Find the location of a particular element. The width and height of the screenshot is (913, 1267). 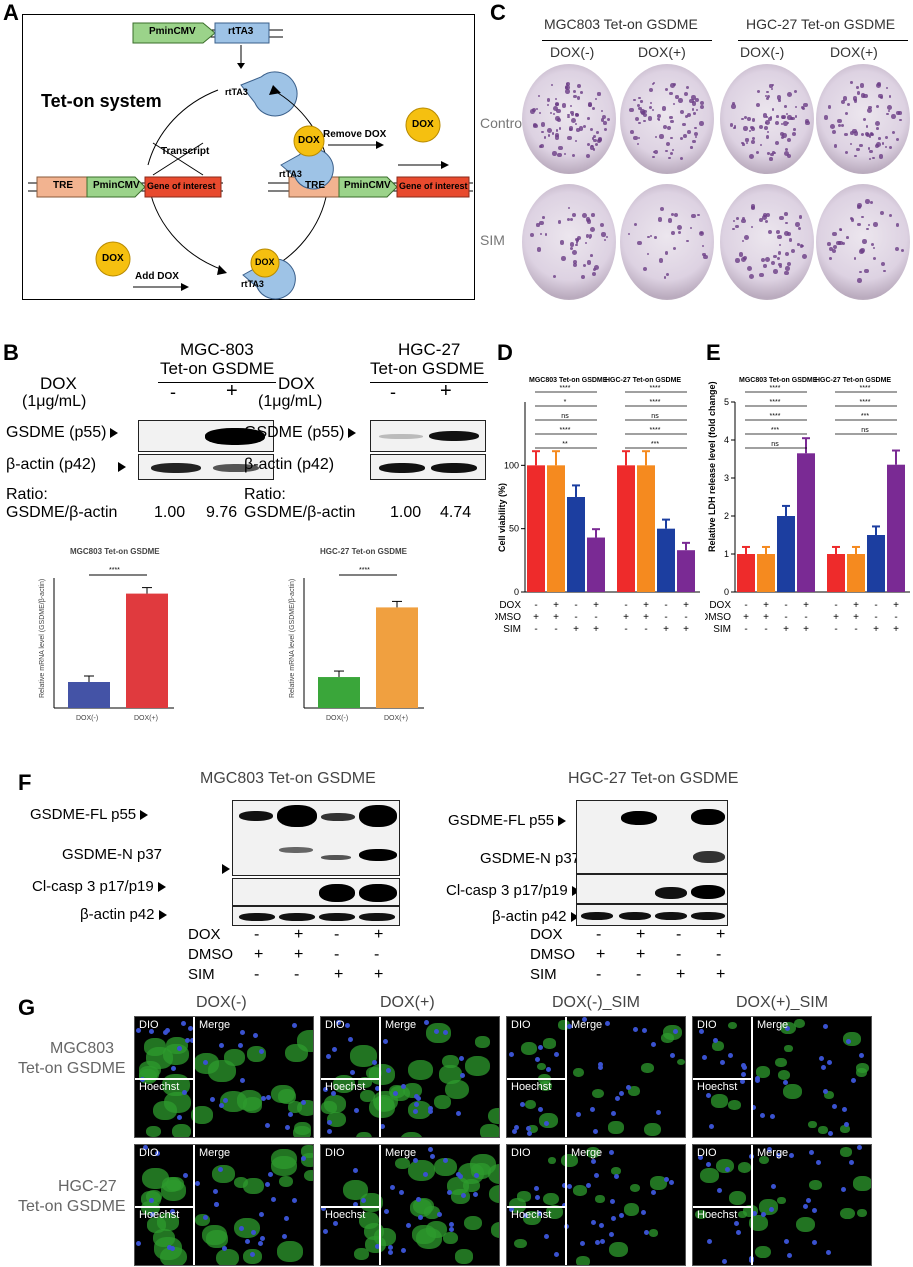

b-ratio-label-2: GSDME/β-actin is located at coordinates (300, 512).